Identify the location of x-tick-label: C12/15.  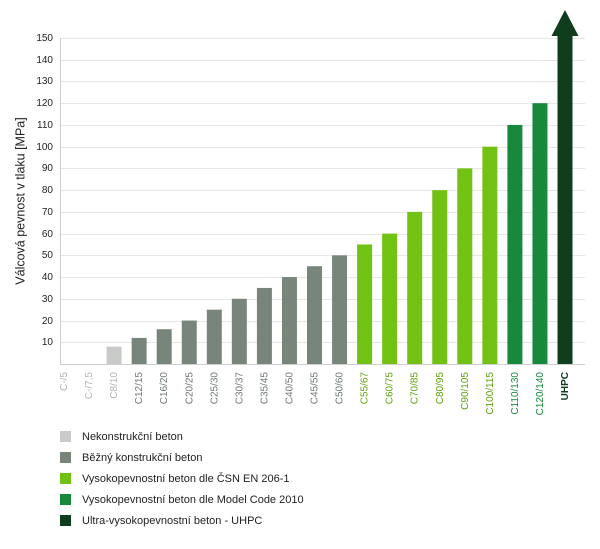
(139, 388).